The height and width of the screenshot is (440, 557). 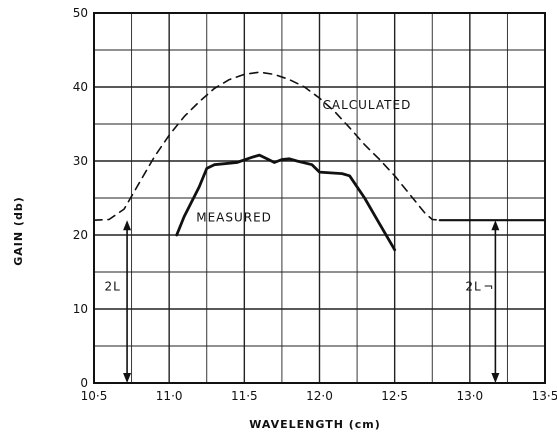 What do you see at coordinates (84, 383) in the screenshot?
I see `y-tick-label: 0` at bounding box center [84, 383].